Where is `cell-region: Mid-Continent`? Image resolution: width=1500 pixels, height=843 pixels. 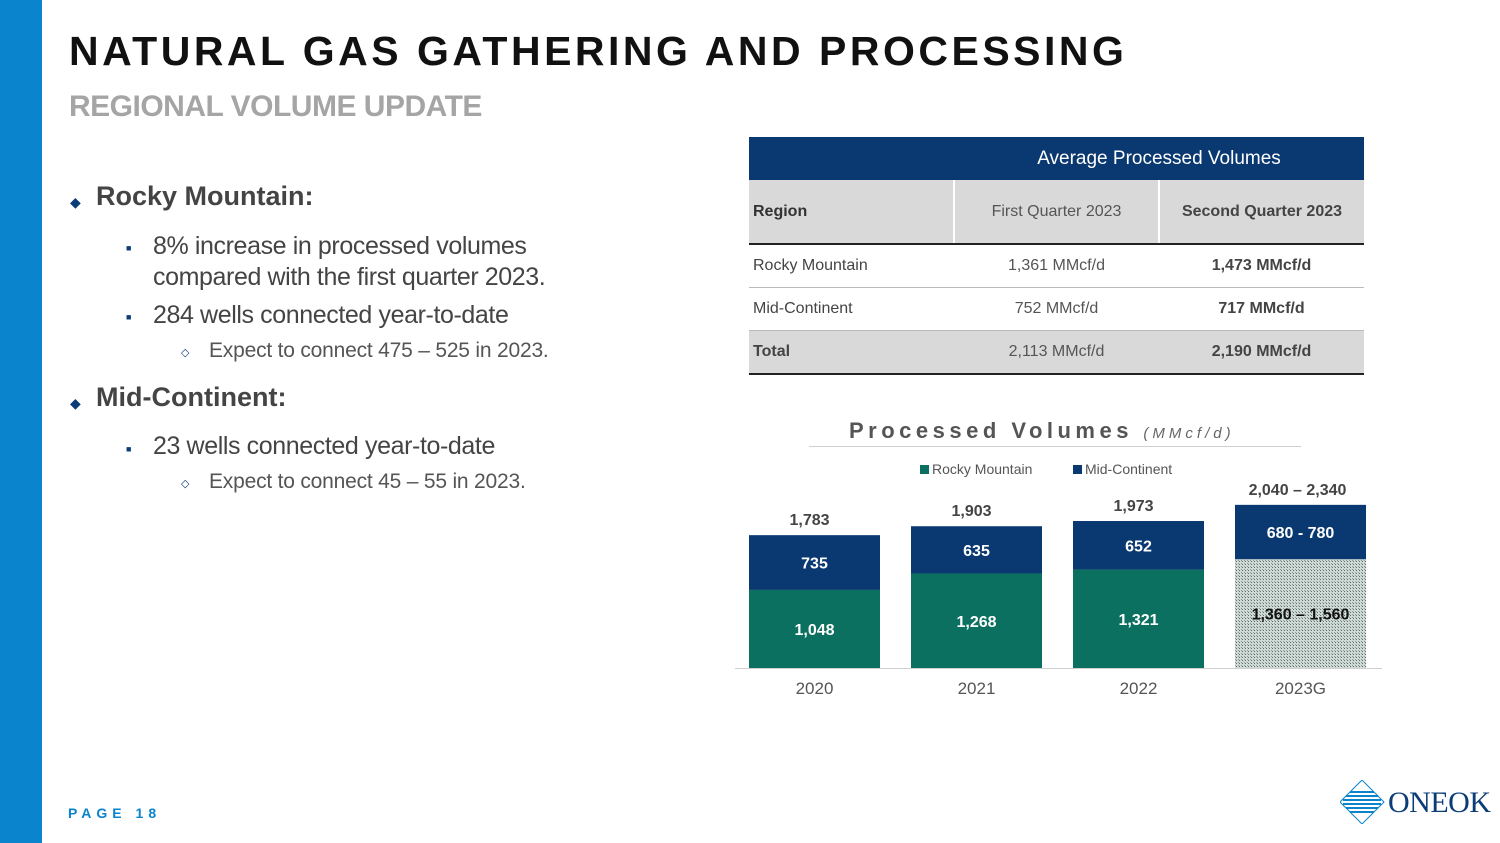 cell-region: Mid-Continent is located at coordinates (851, 309).